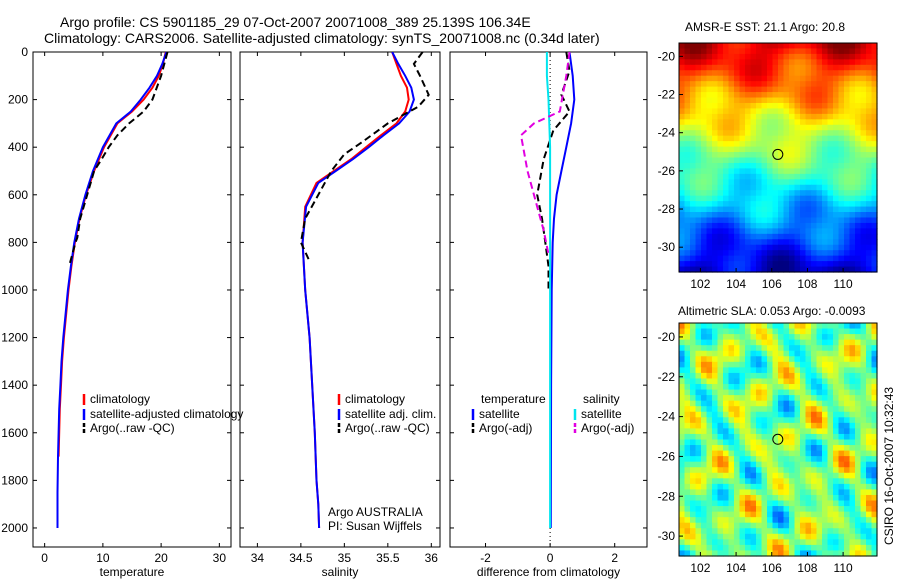 The height and width of the screenshot is (580, 900). What do you see at coordinates (807, 568) in the screenshot?
I see `map-x-tick-label: 108` at bounding box center [807, 568].